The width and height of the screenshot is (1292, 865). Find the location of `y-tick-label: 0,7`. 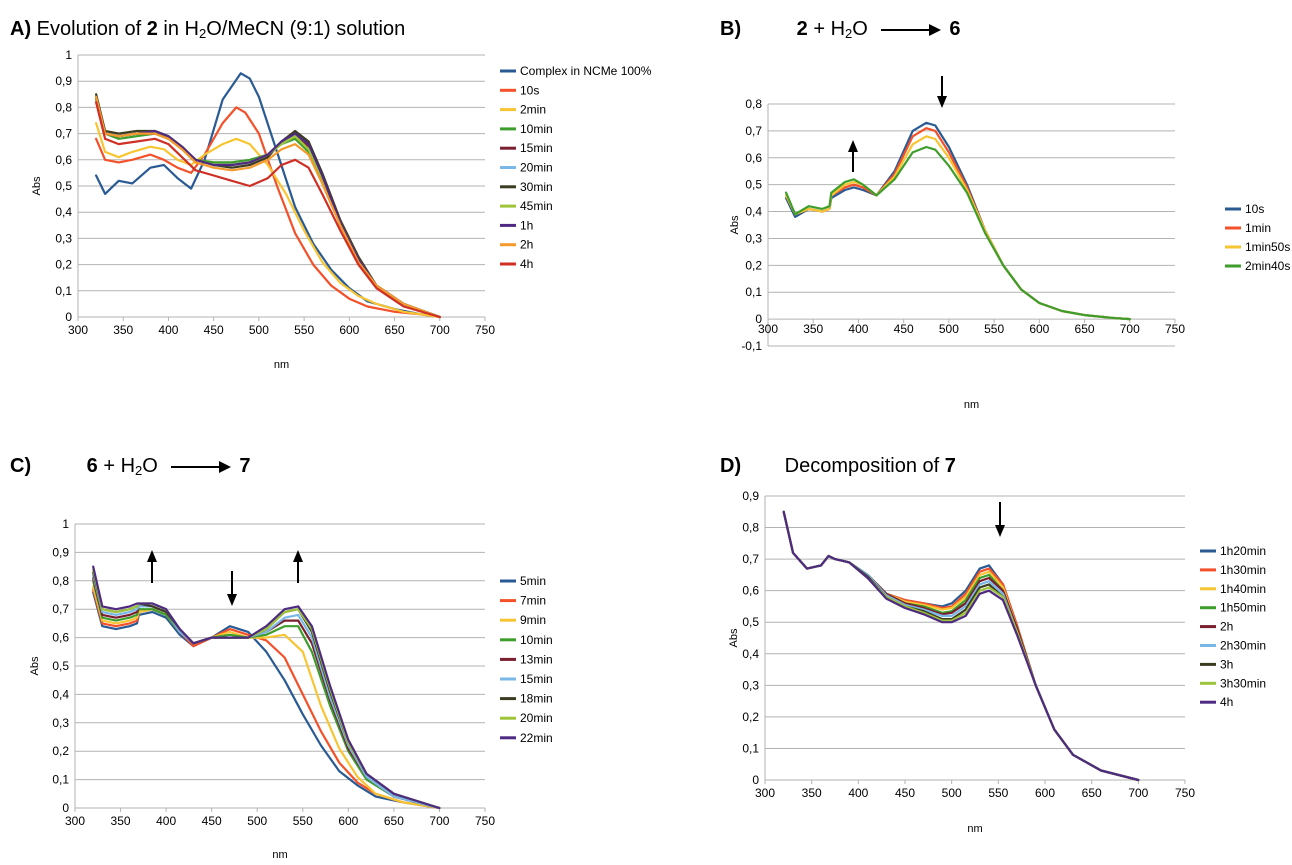

y-tick-label: 0,7 is located at coordinates (750, 559).